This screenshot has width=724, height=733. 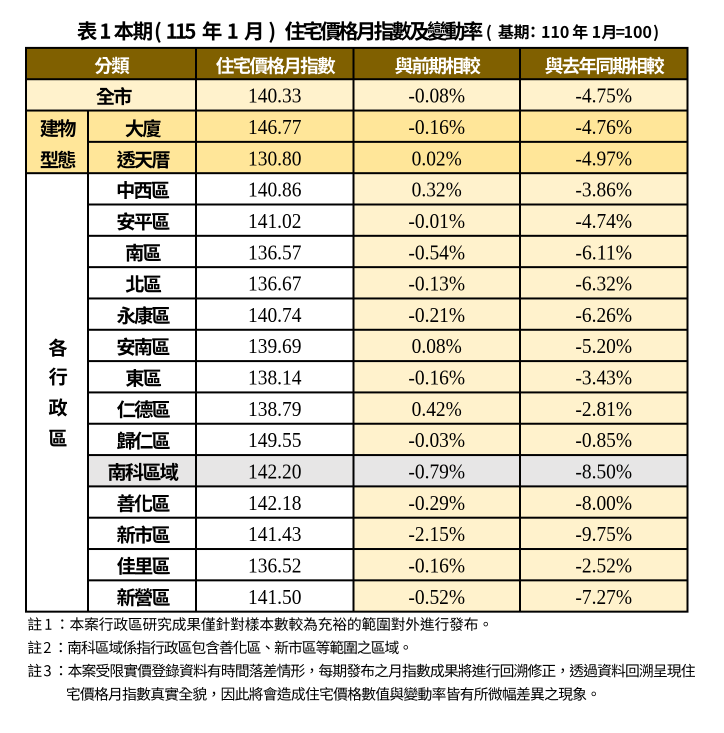 What do you see at coordinates (603, 96) in the screenshot?
I see `svg-text: -4.75%` at bounding box center [603, 96].